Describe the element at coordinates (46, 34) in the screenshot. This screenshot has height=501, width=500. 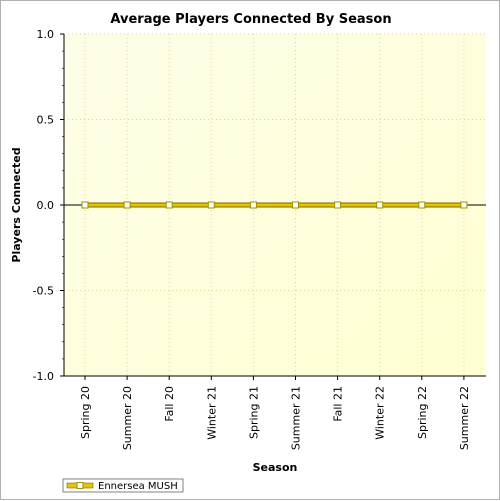
I see `y-tick-label: 1.0` at that location.